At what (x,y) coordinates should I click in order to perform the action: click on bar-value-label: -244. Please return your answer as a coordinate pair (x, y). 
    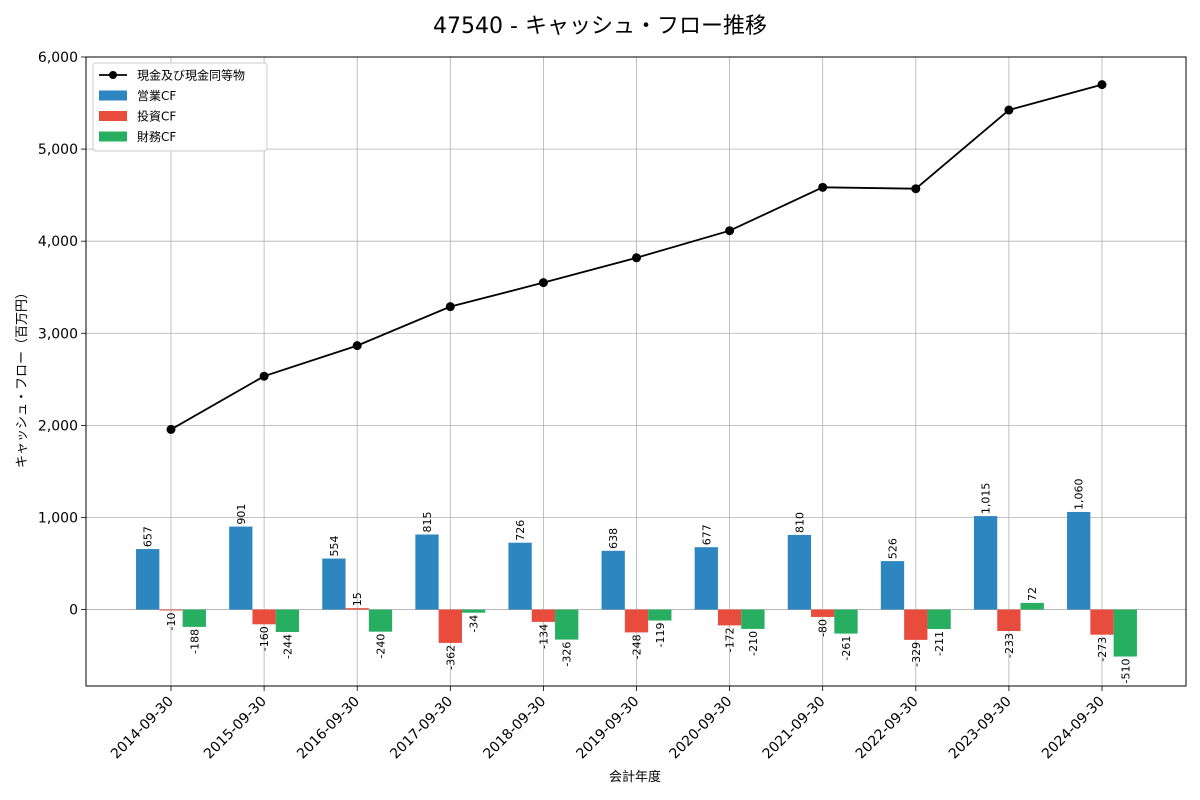
    Looking at the image, I should click on (287, 646).